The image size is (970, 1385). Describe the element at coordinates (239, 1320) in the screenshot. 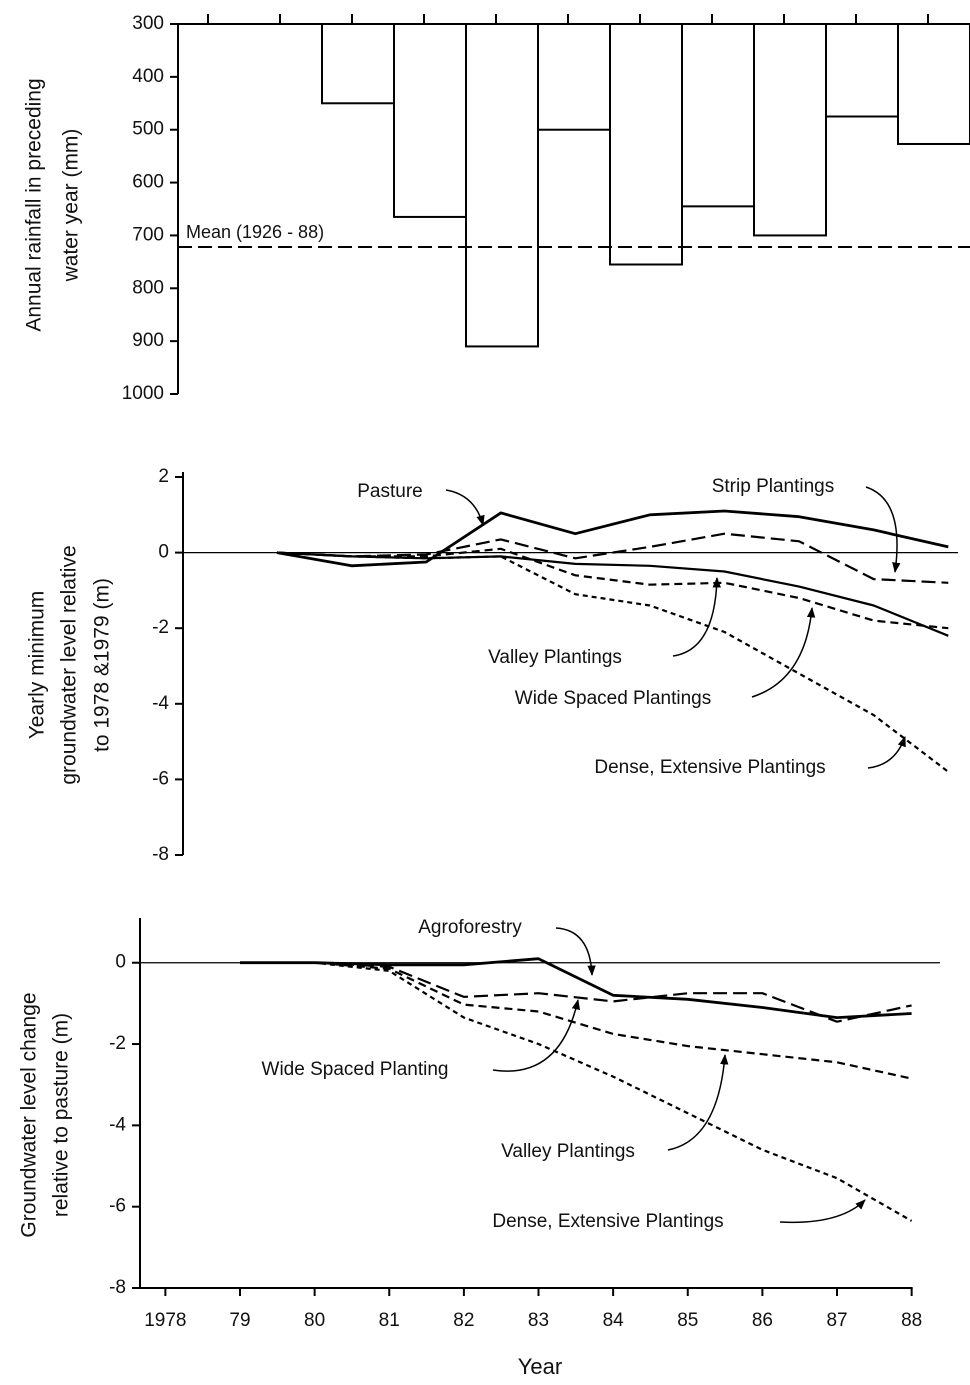

I see `x-tick-label: 79` at that location.